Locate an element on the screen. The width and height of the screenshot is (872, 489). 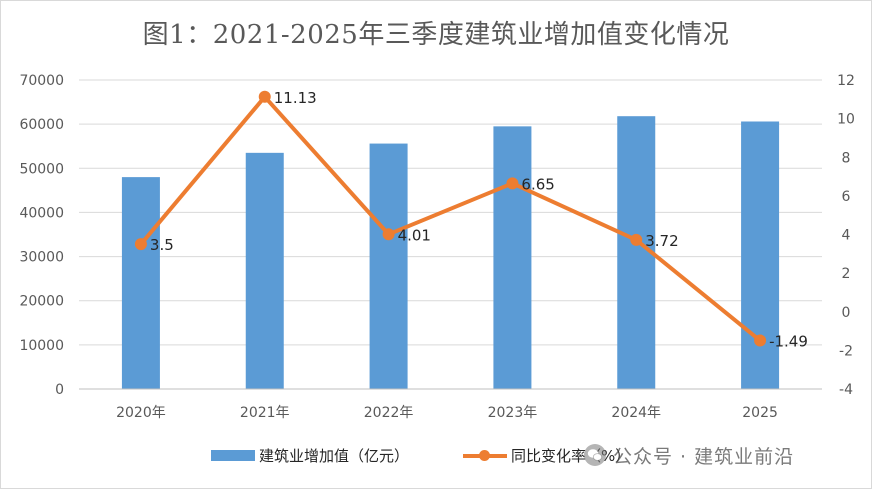
left-tick-label: 0 is located at coordinates (59, 390).